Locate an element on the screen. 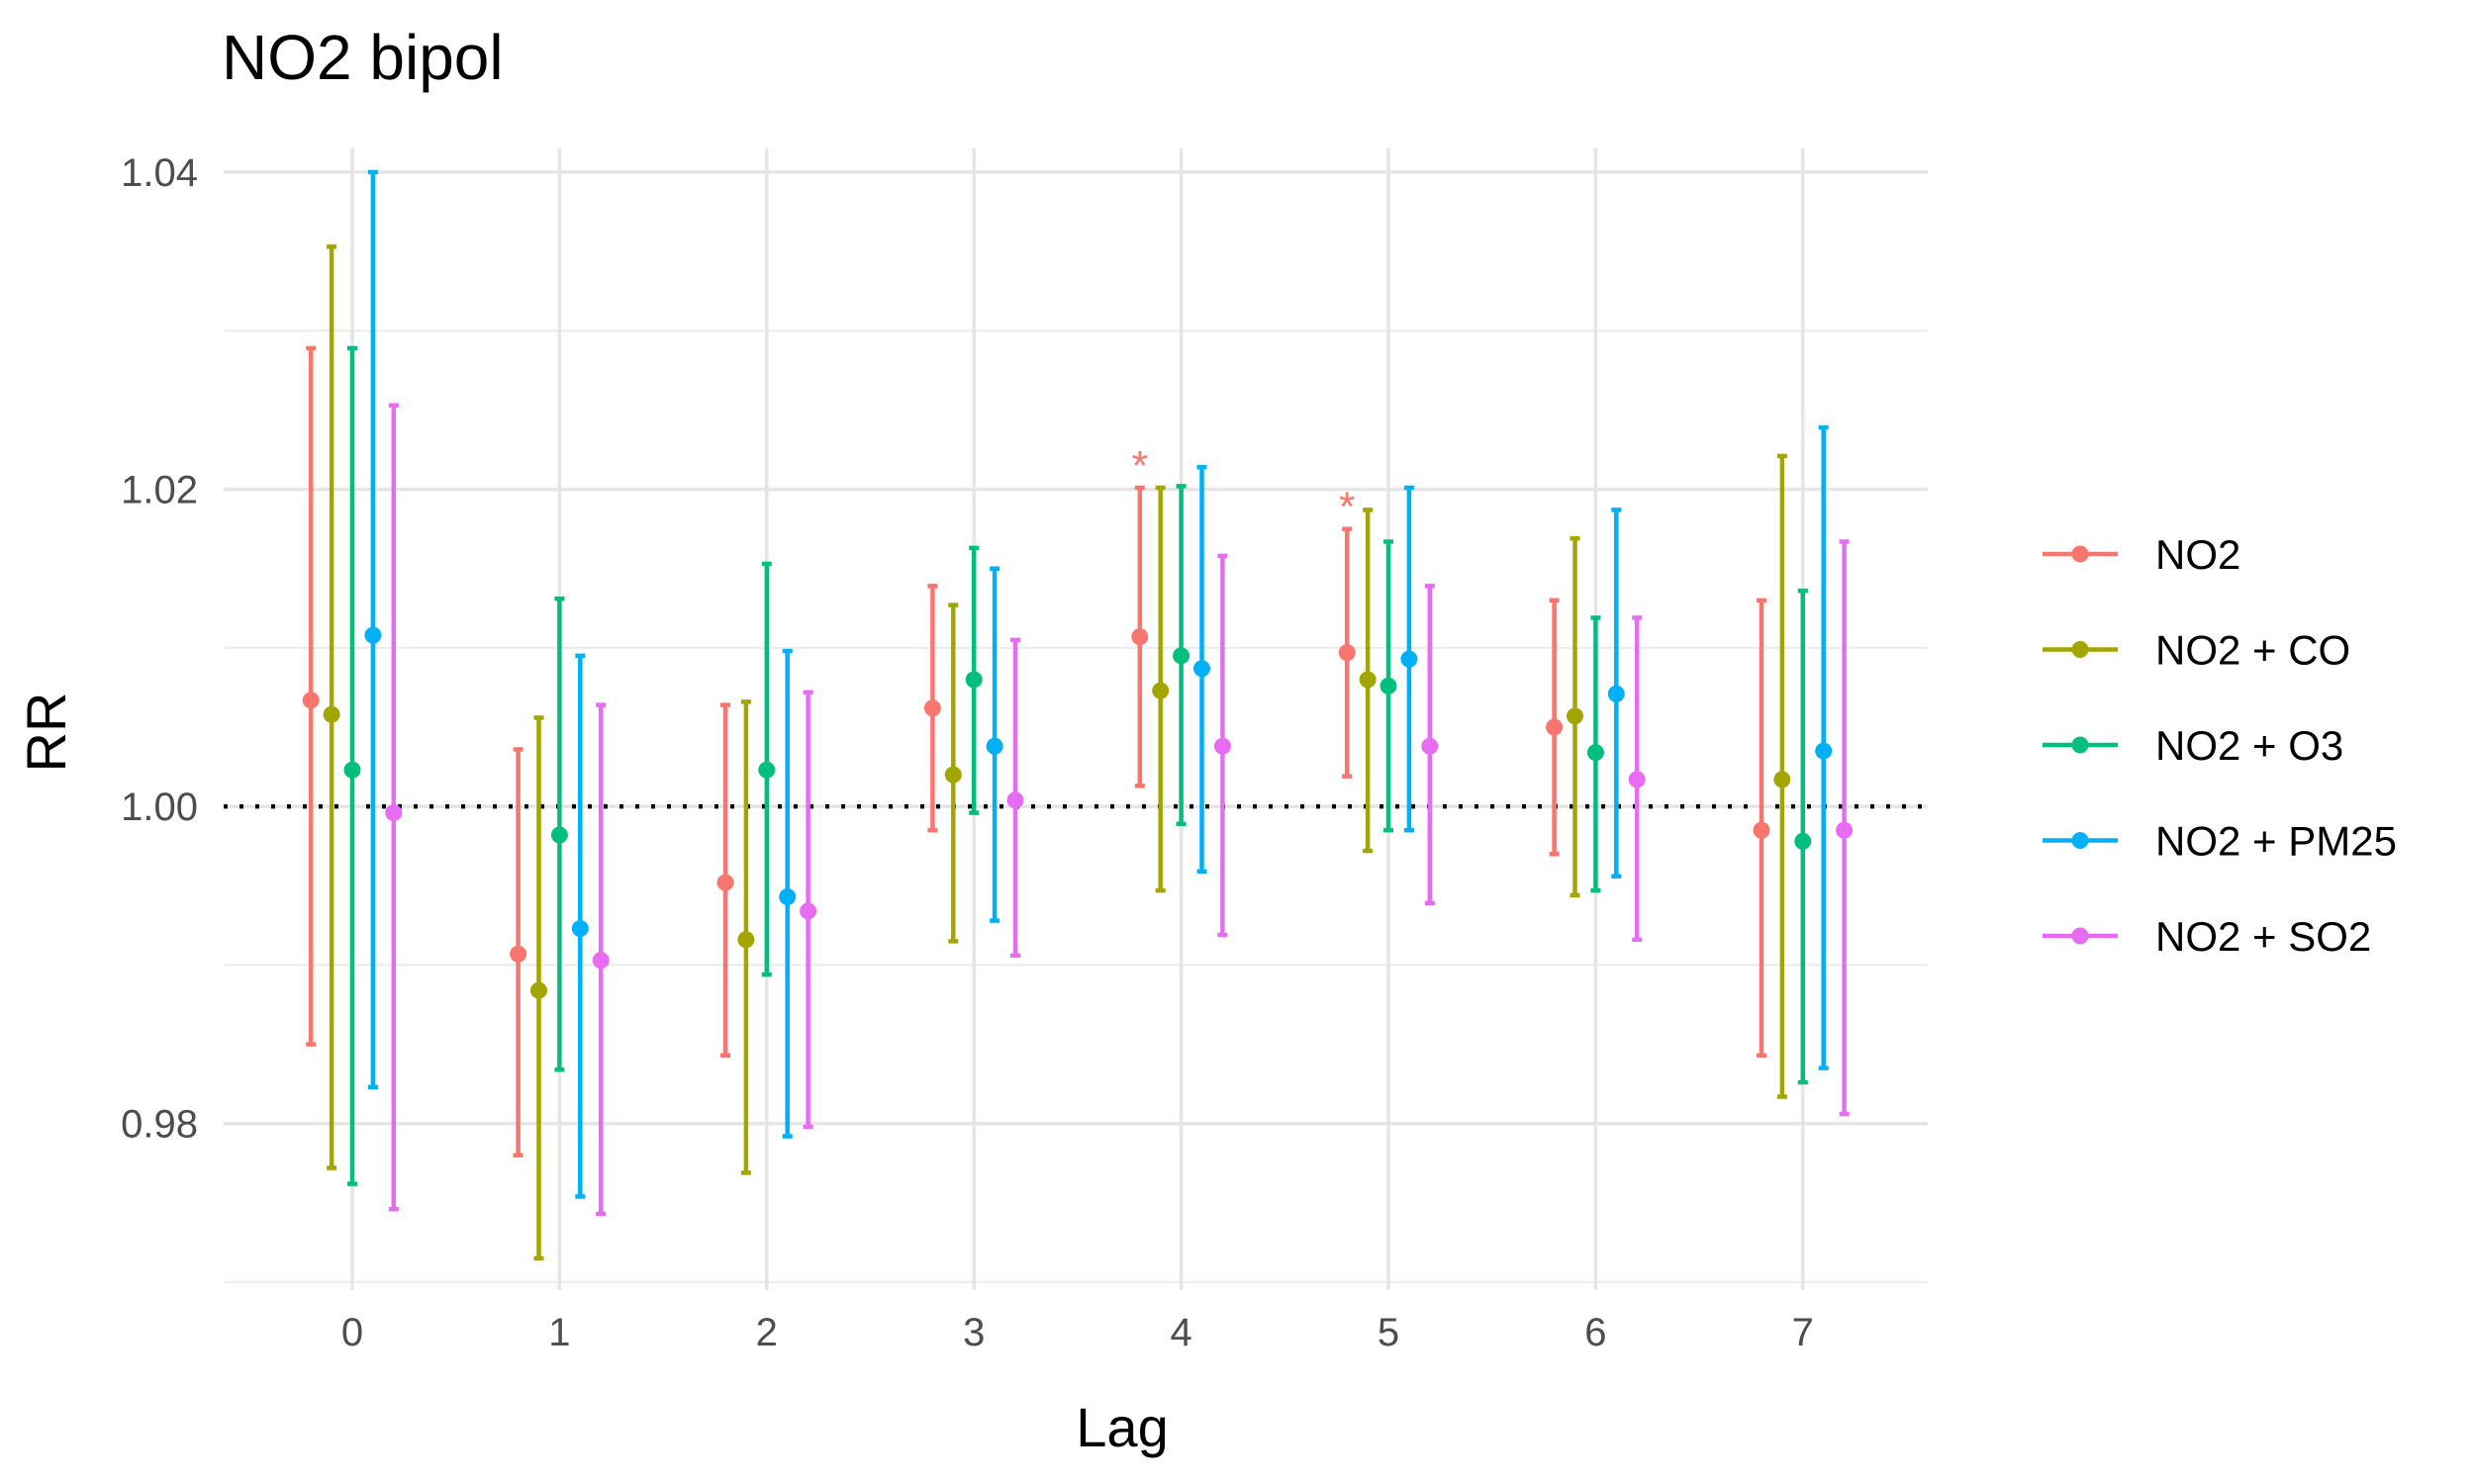 Image resolution: width=2474 pixels, height=1484 pixels. x-tick-label: 0 is located at coordinates (352, 1332).